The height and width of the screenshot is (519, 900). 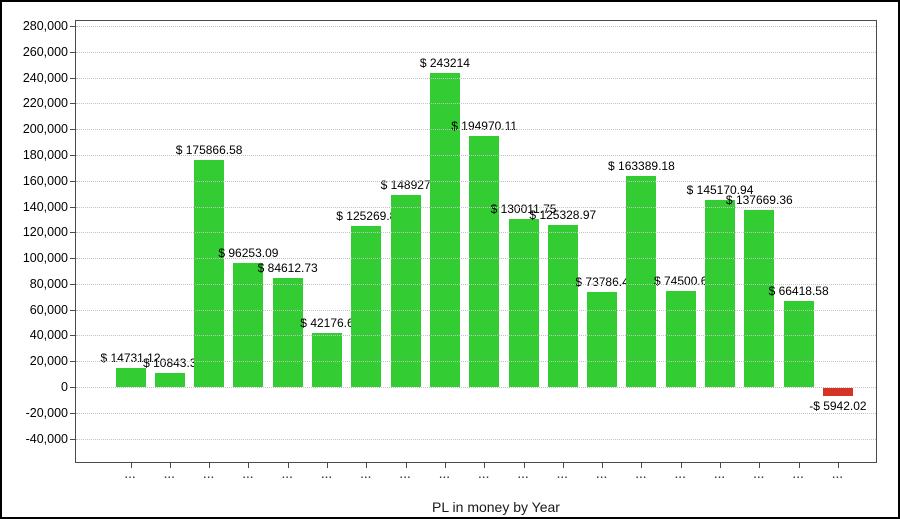 What do you see at coordinates (563, 215) in the screenshot?
I see `bar-value-label: $ 125328.97` at bounding box center [563, 215].